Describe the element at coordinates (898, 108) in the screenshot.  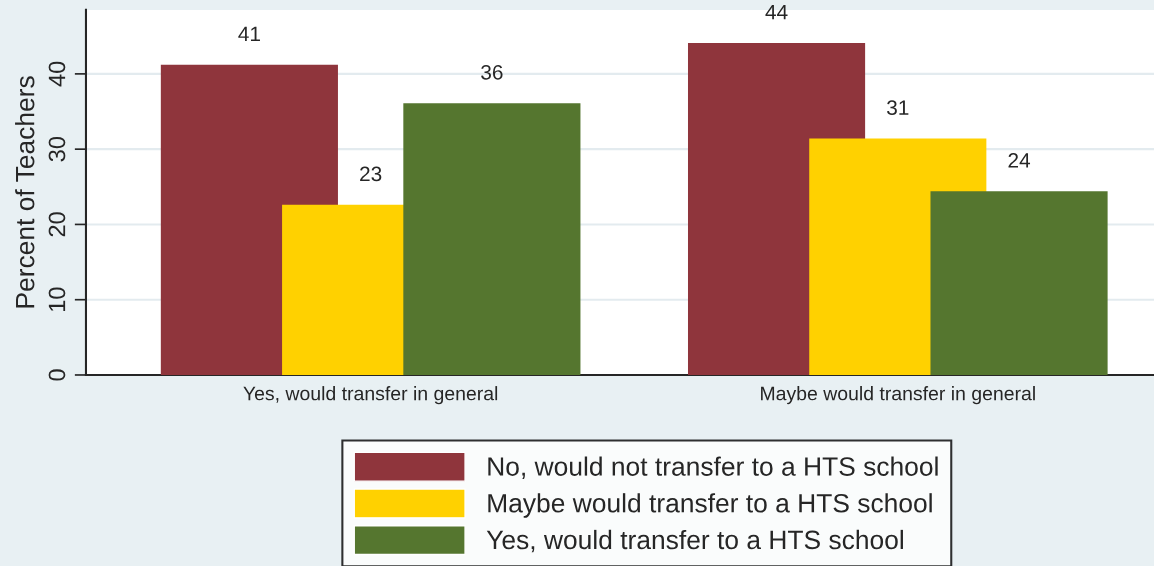
I see `data-label: 31` at that location.